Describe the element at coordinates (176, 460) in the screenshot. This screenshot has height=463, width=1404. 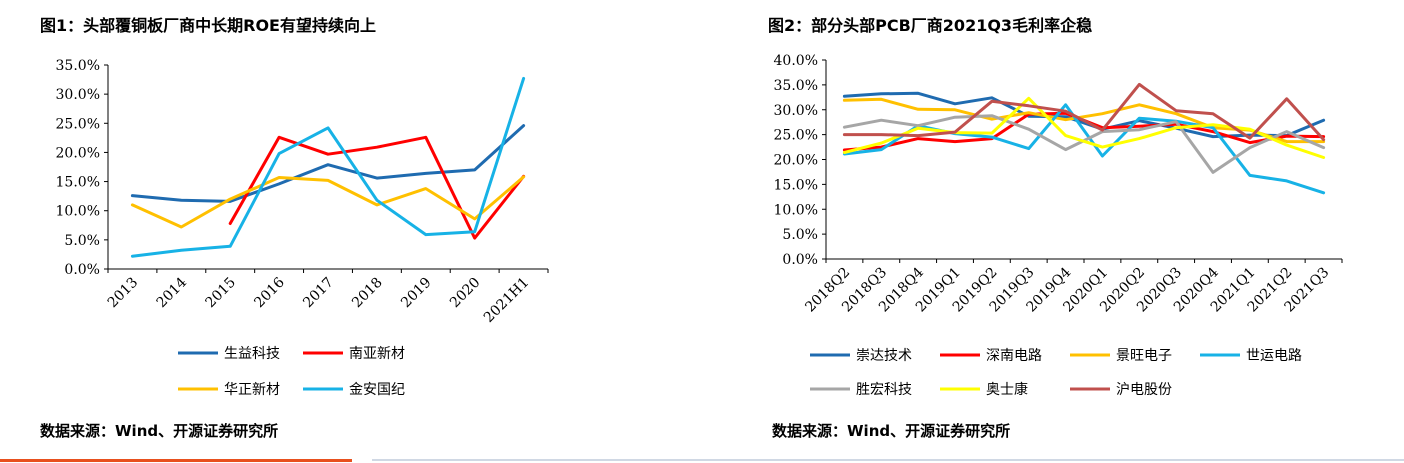
I see `bottom-rule-accent` at that location.